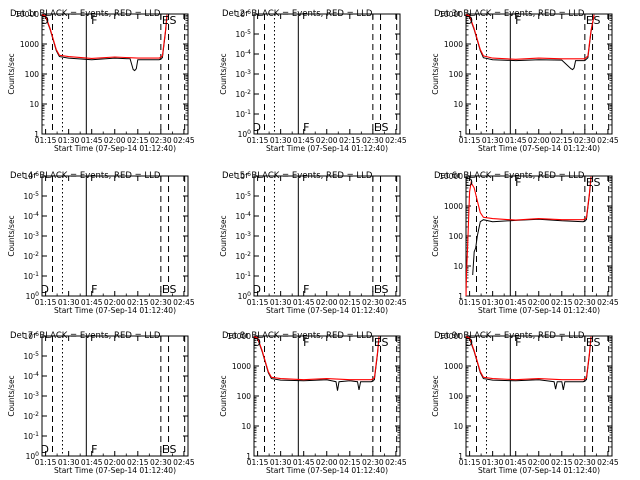 Image resolution: width=640 pixels, height=480 pixels. I want to click on y-tick-label: 10, so click(458, 266).